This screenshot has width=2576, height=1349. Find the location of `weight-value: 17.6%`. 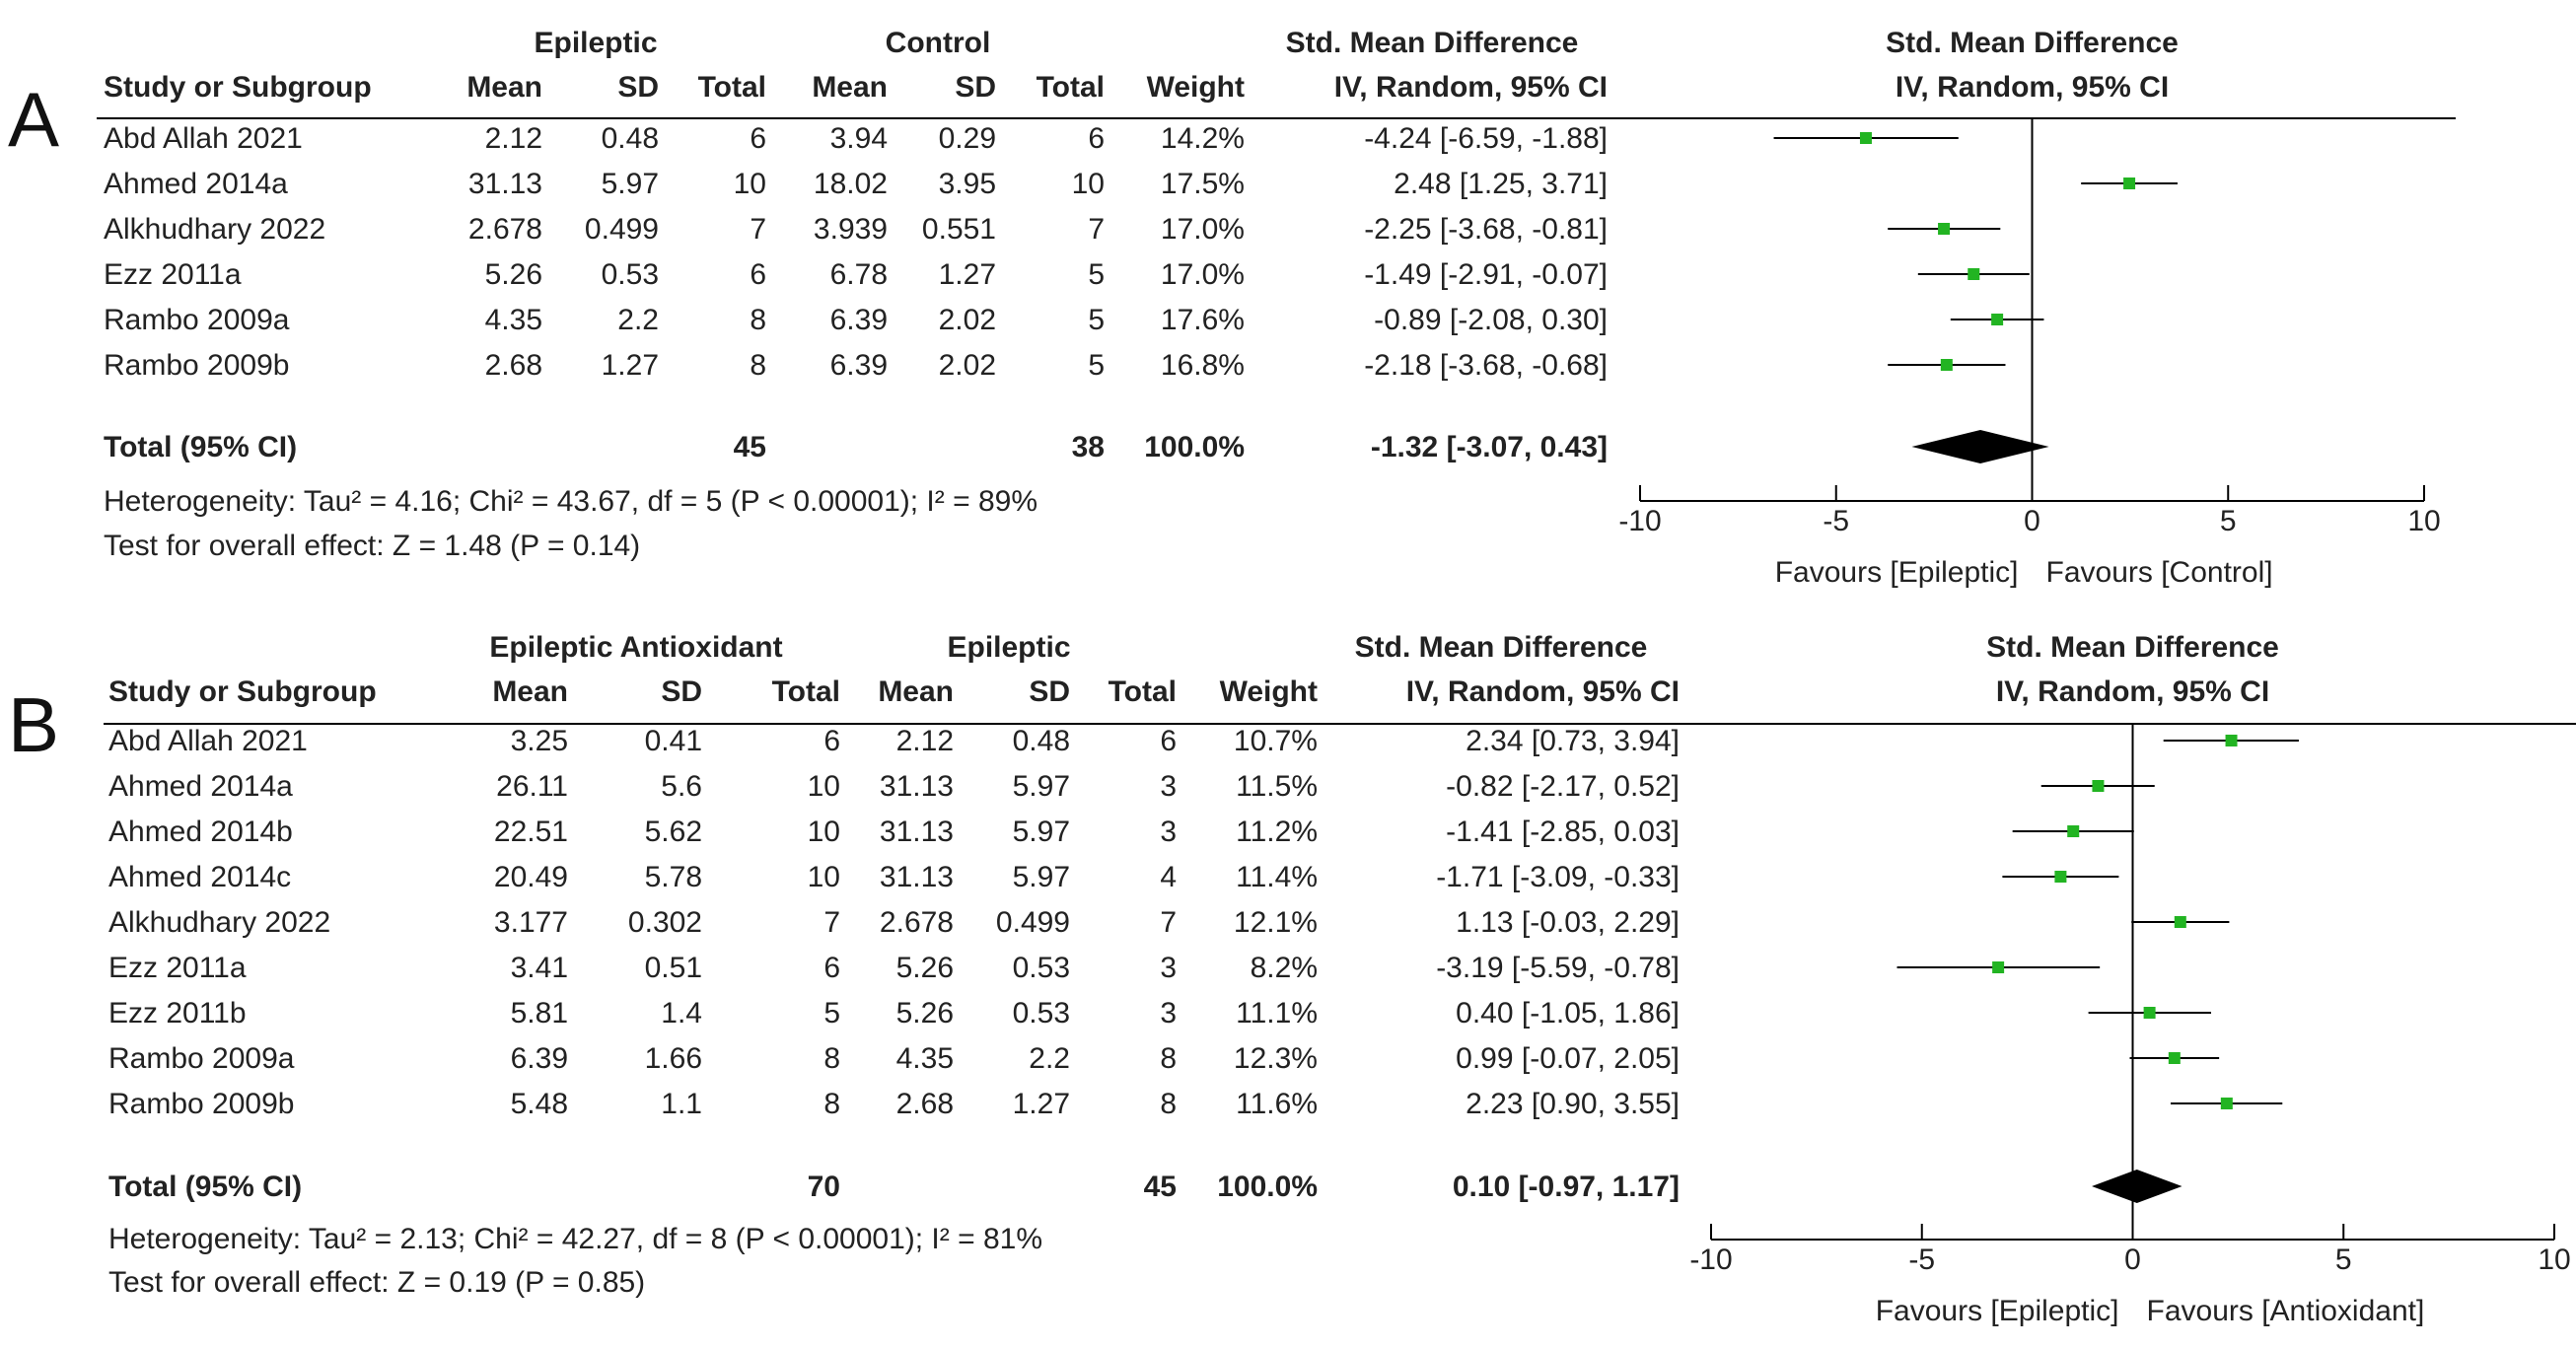

weight-value: 17.6% is located at coordinates (1203, 320).